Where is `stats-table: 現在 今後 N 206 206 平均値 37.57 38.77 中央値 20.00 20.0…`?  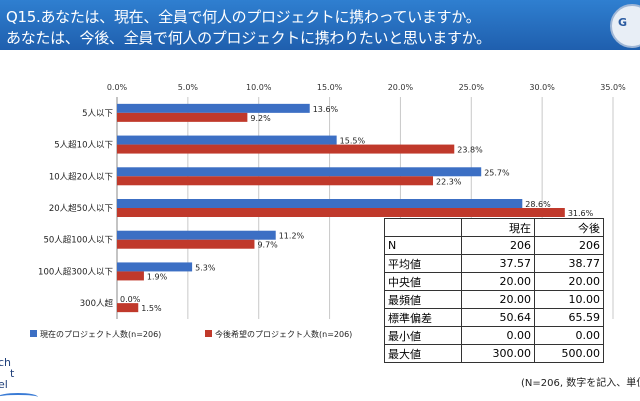 stats-table: 現在 今後 N 206 206 平均値 37.57 38.77 中央値 20.00 20.0… is located at coordinates (494, 290).